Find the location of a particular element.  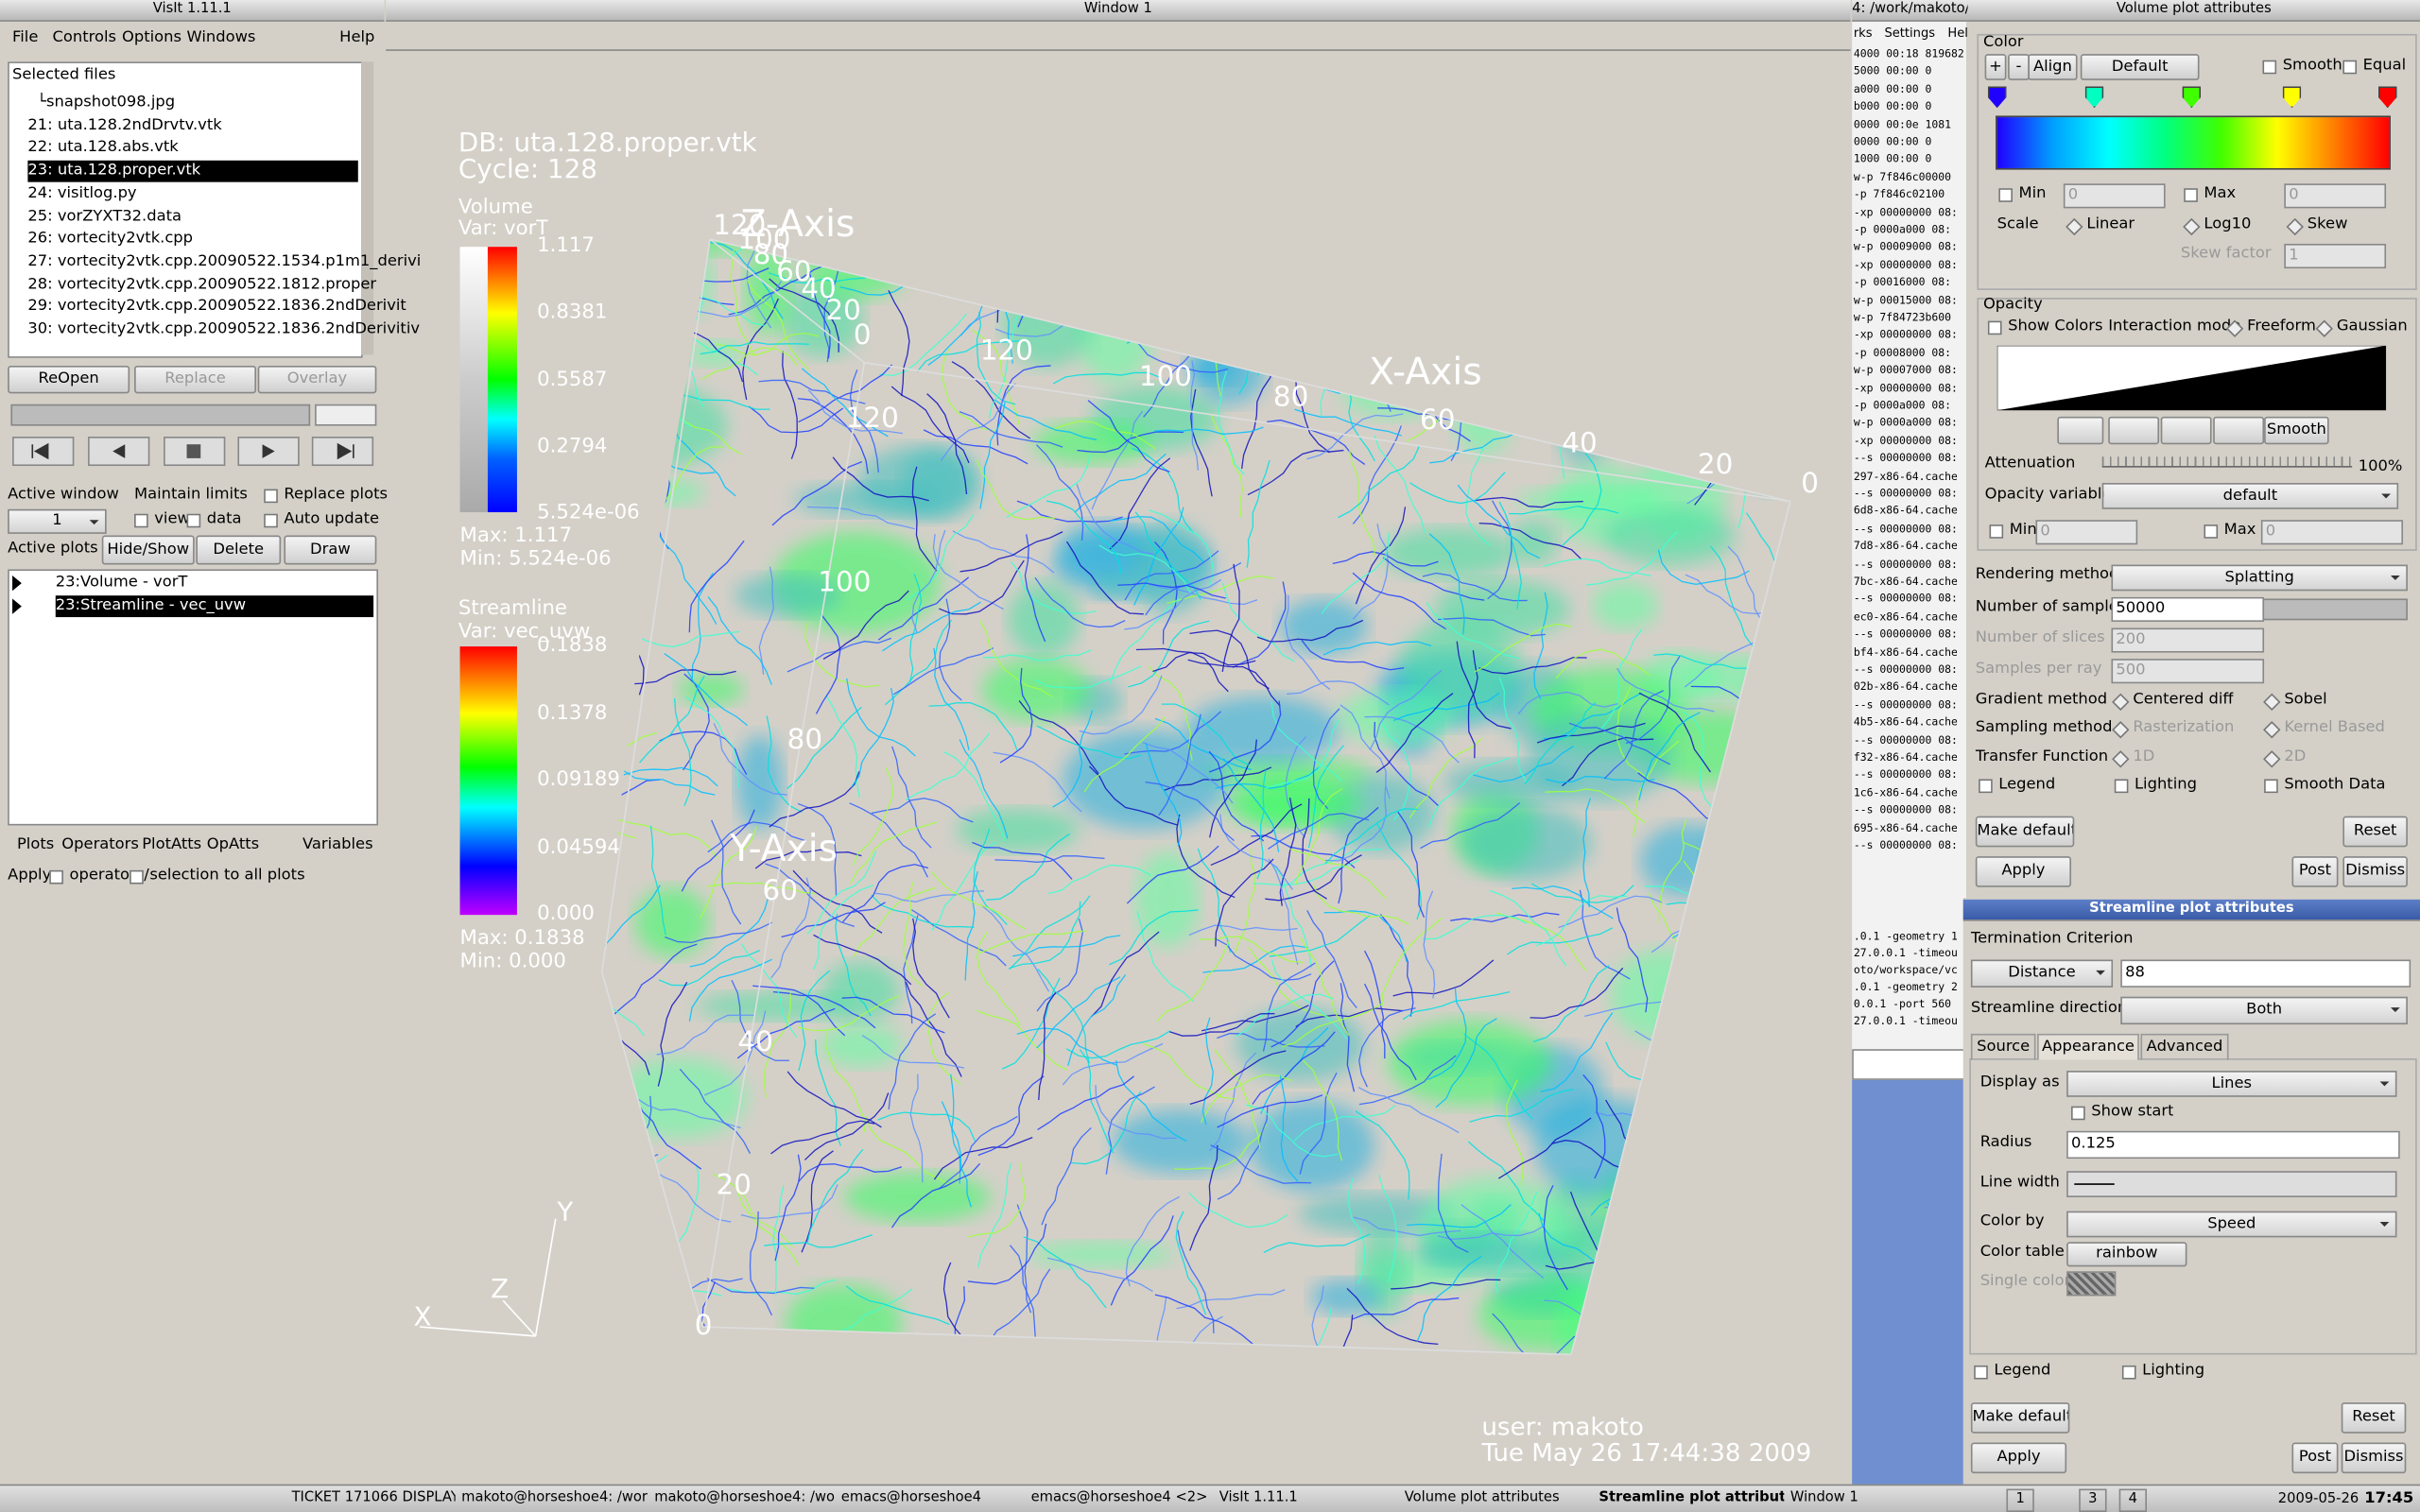

menu-item: Controls is located at coordinates (84, 37).